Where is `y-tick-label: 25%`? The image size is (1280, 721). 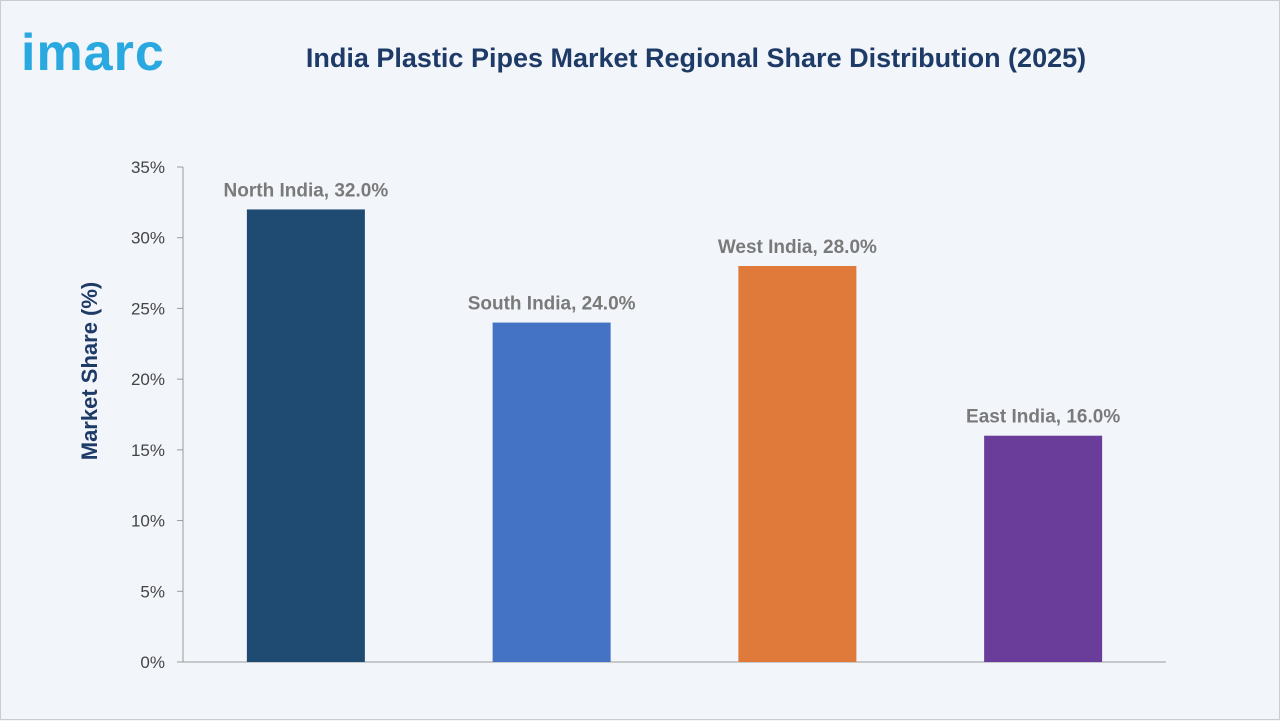
y-tick-label: 25% is located at coordinates (148, 308).